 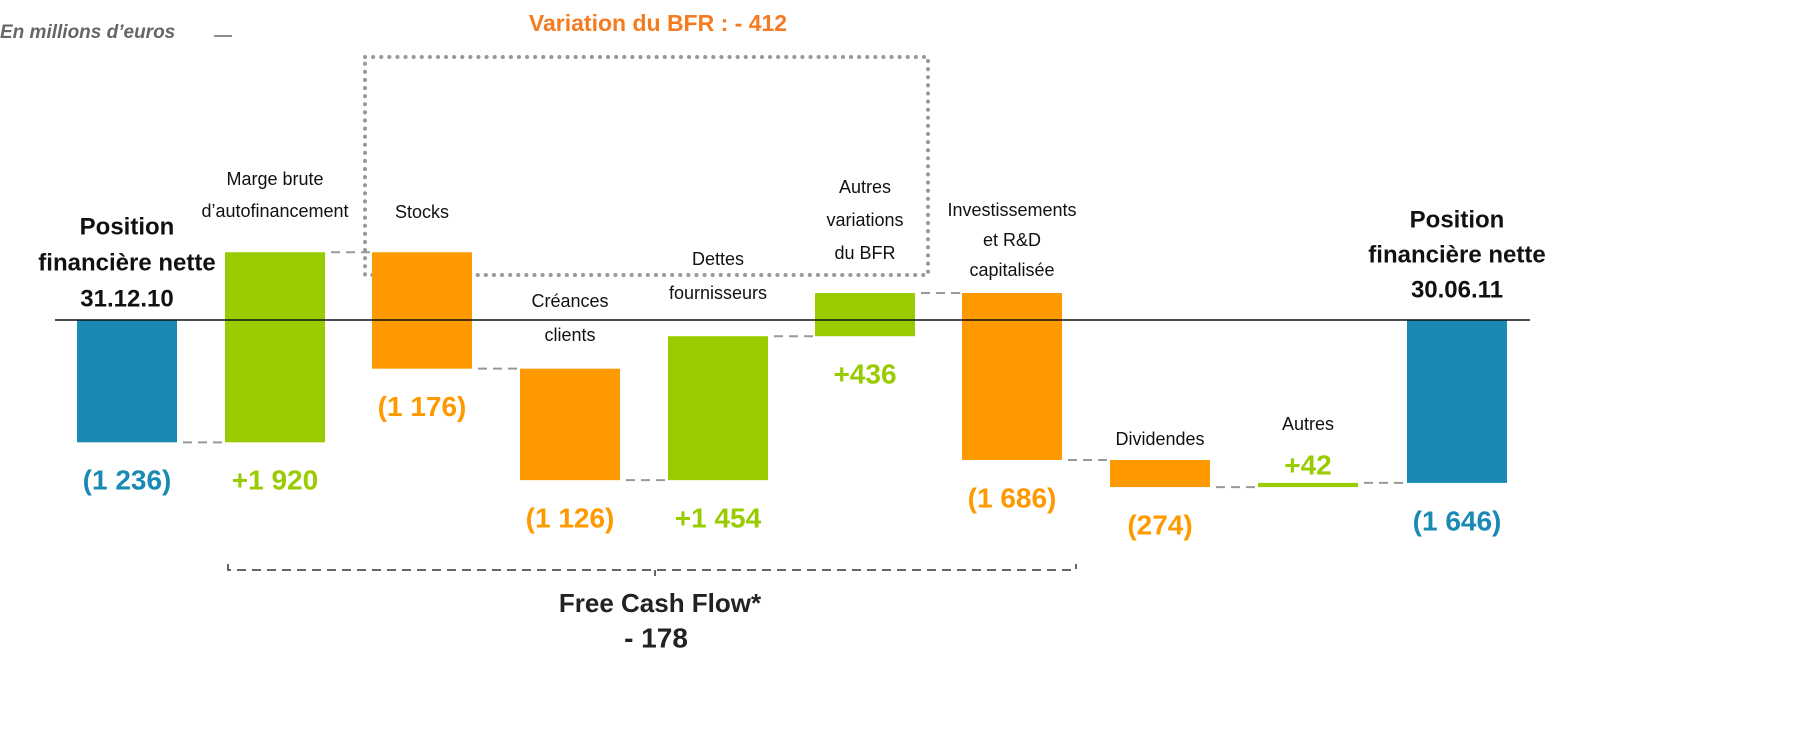 What do you see at coordinates (422, 406) in the screenshot?
I see `value-label: (1 176)` at bounding box center [422, 406].